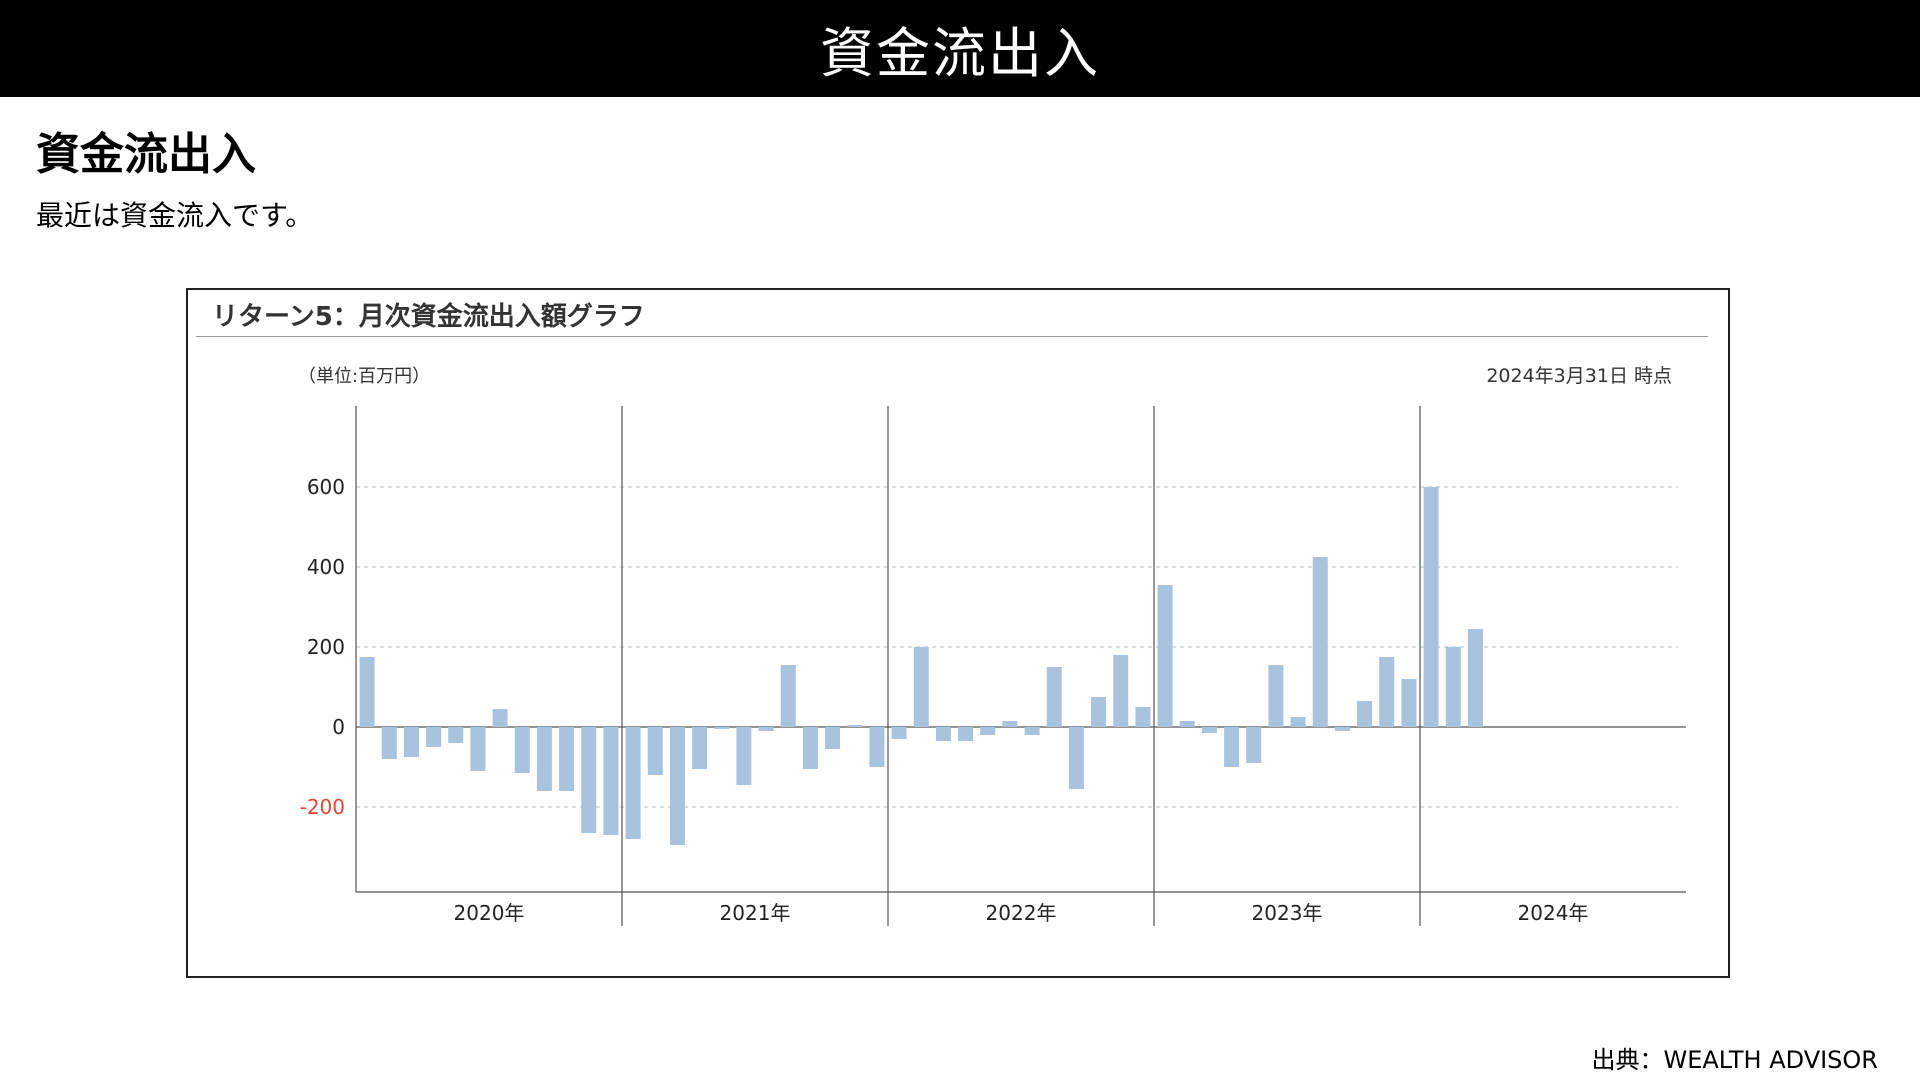 This screenshot has width=1920, height=1080. What do you see at coordinates (1579, 376) in the screenshot?
I see `as-of-label: 2024年3月31日 時点` at bounding box center [1579, 376].